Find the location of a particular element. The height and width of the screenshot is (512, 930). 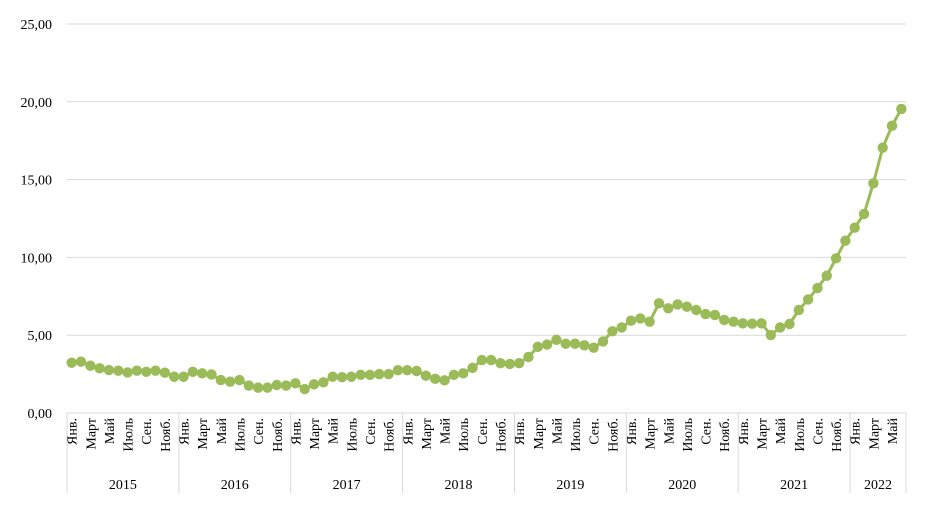

year-label: 2022 is located at coordinates (878, 485).